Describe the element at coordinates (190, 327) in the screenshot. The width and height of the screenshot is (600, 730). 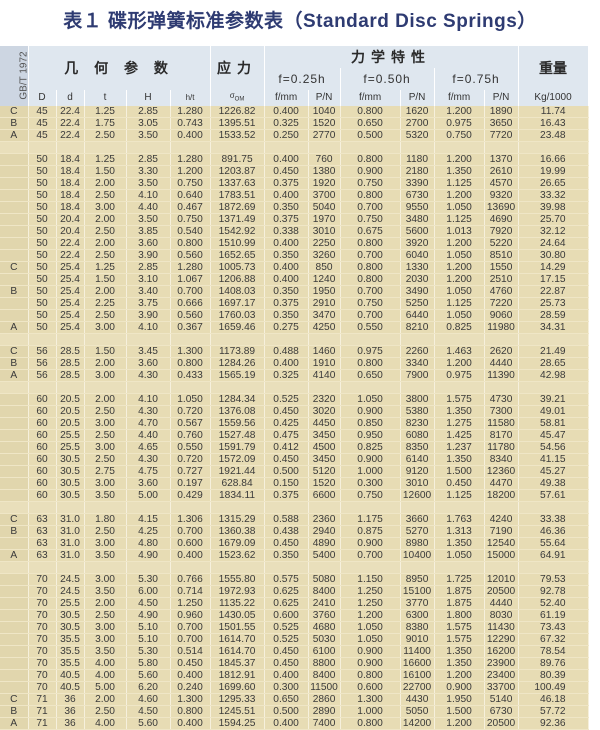
I see `cell-ht: 0.367` at that location.